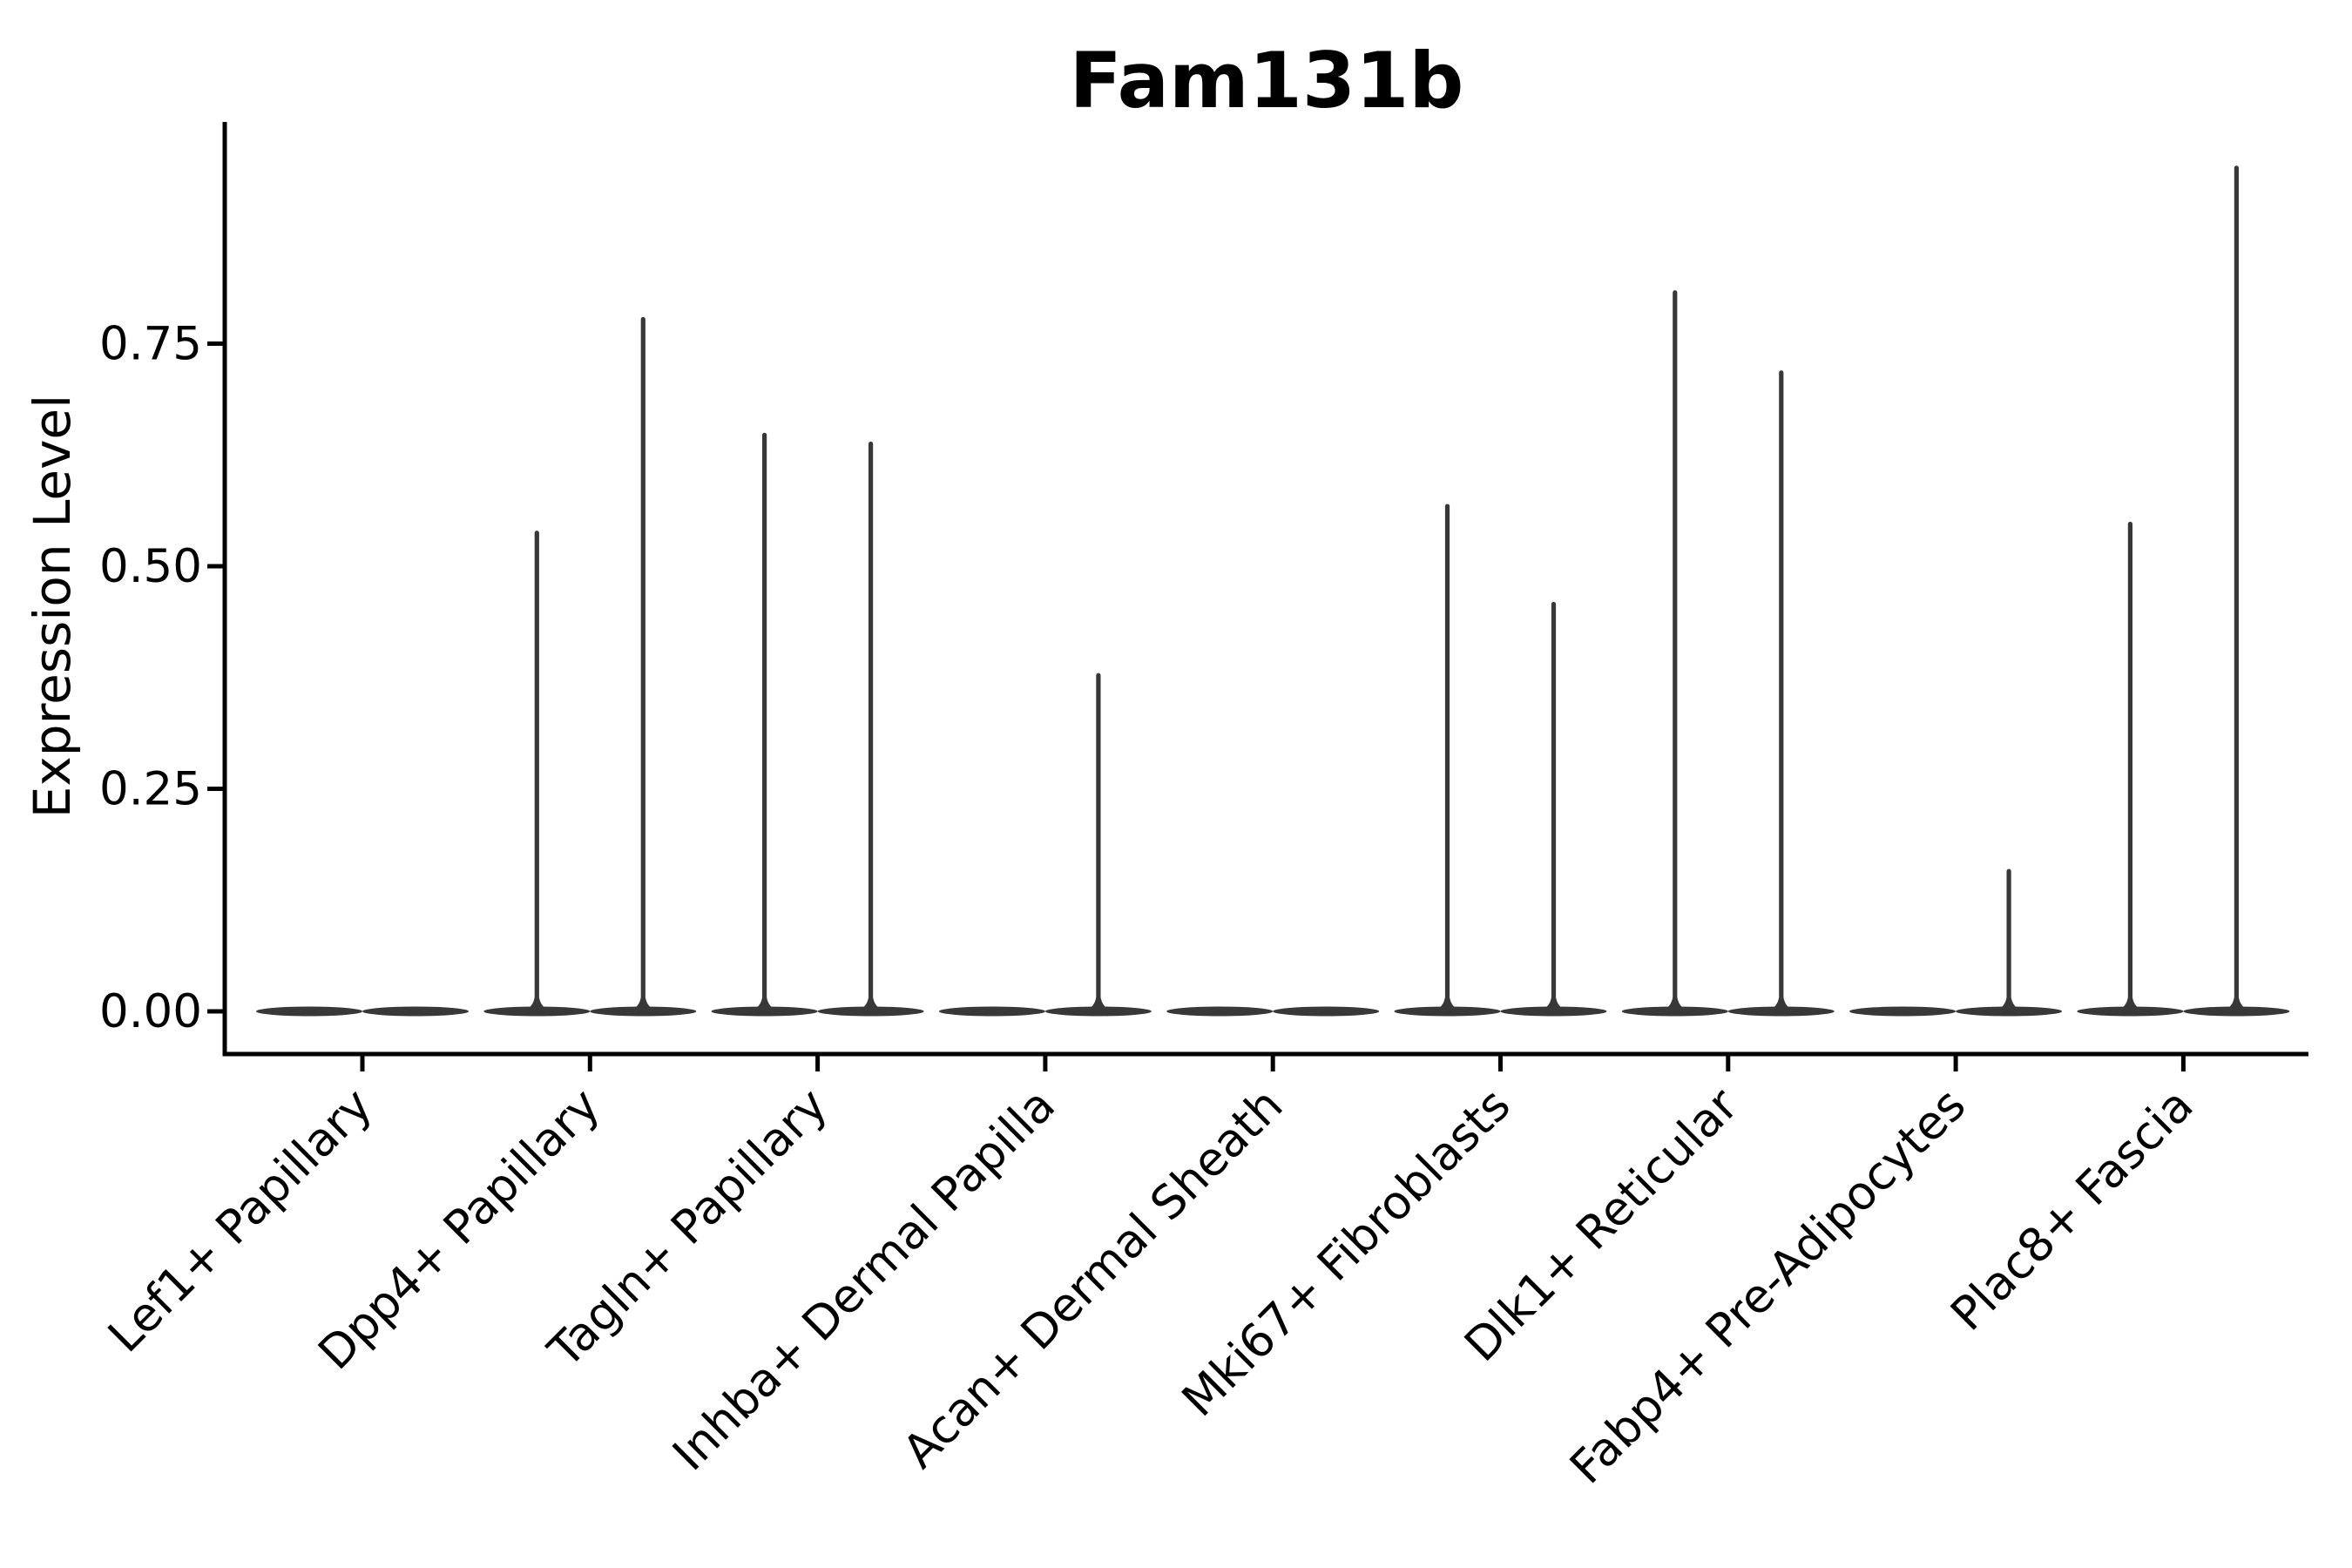  What do you see at coordinates (1768, 1286) in the screenshot?
I see `x-tick-label: Fabp4+ Pre-Adipocytes` at bounding box center [1768, 1286].